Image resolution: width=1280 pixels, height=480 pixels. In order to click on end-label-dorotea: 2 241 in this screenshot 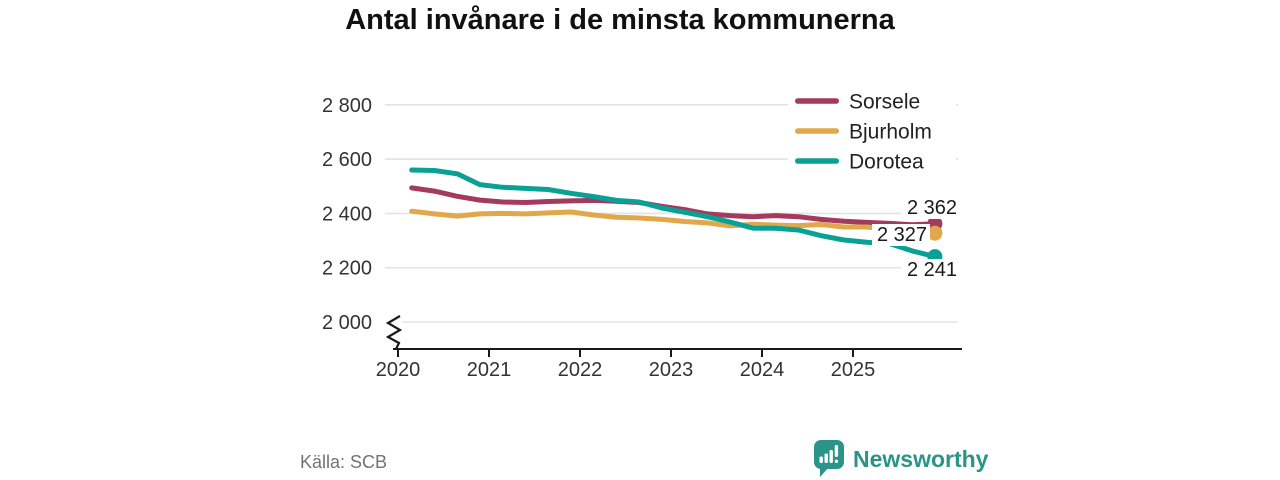, I will do `click(932, 270)`.